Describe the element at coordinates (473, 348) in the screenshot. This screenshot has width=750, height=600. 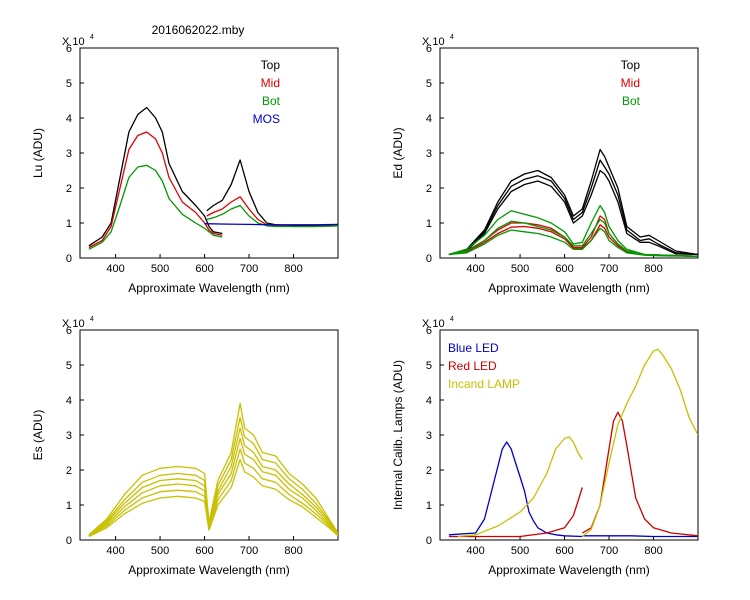
I see `legend-blue-led: Blue LED` at that location.